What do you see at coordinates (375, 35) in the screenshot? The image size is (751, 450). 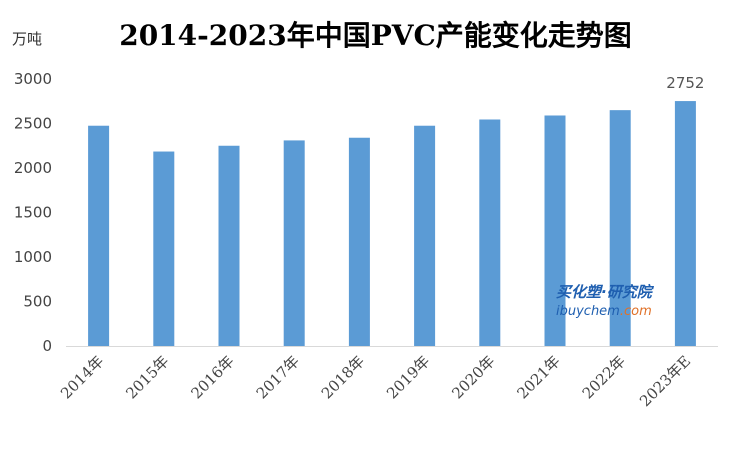 I see `chart-title: 2014-2023年中国PVC产能变化走势图` at bounding box center [375, 35].